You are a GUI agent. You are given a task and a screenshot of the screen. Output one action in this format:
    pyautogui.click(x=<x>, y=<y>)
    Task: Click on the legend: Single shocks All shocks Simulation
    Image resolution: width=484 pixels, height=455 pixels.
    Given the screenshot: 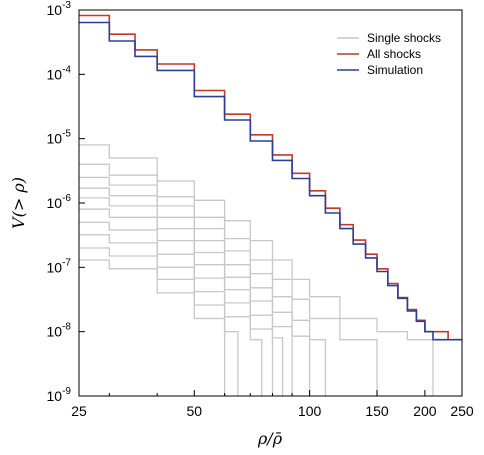 What is the action you would take?
    pyautogui.click(x=389, y=54)
    